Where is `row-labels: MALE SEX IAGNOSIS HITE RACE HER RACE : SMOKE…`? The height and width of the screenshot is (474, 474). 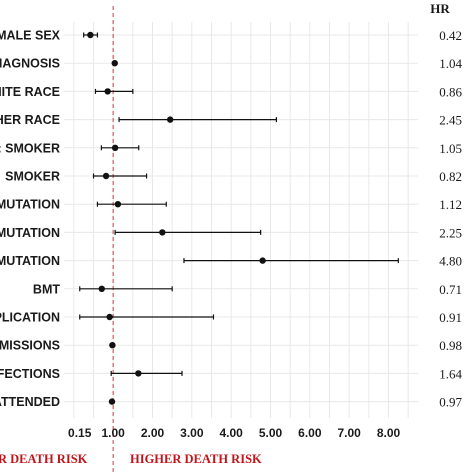
row-labels: MALE SEX IAGNOSIS HITE RACE HER RACE : SMOKE… is located at coordinates (30, 219).